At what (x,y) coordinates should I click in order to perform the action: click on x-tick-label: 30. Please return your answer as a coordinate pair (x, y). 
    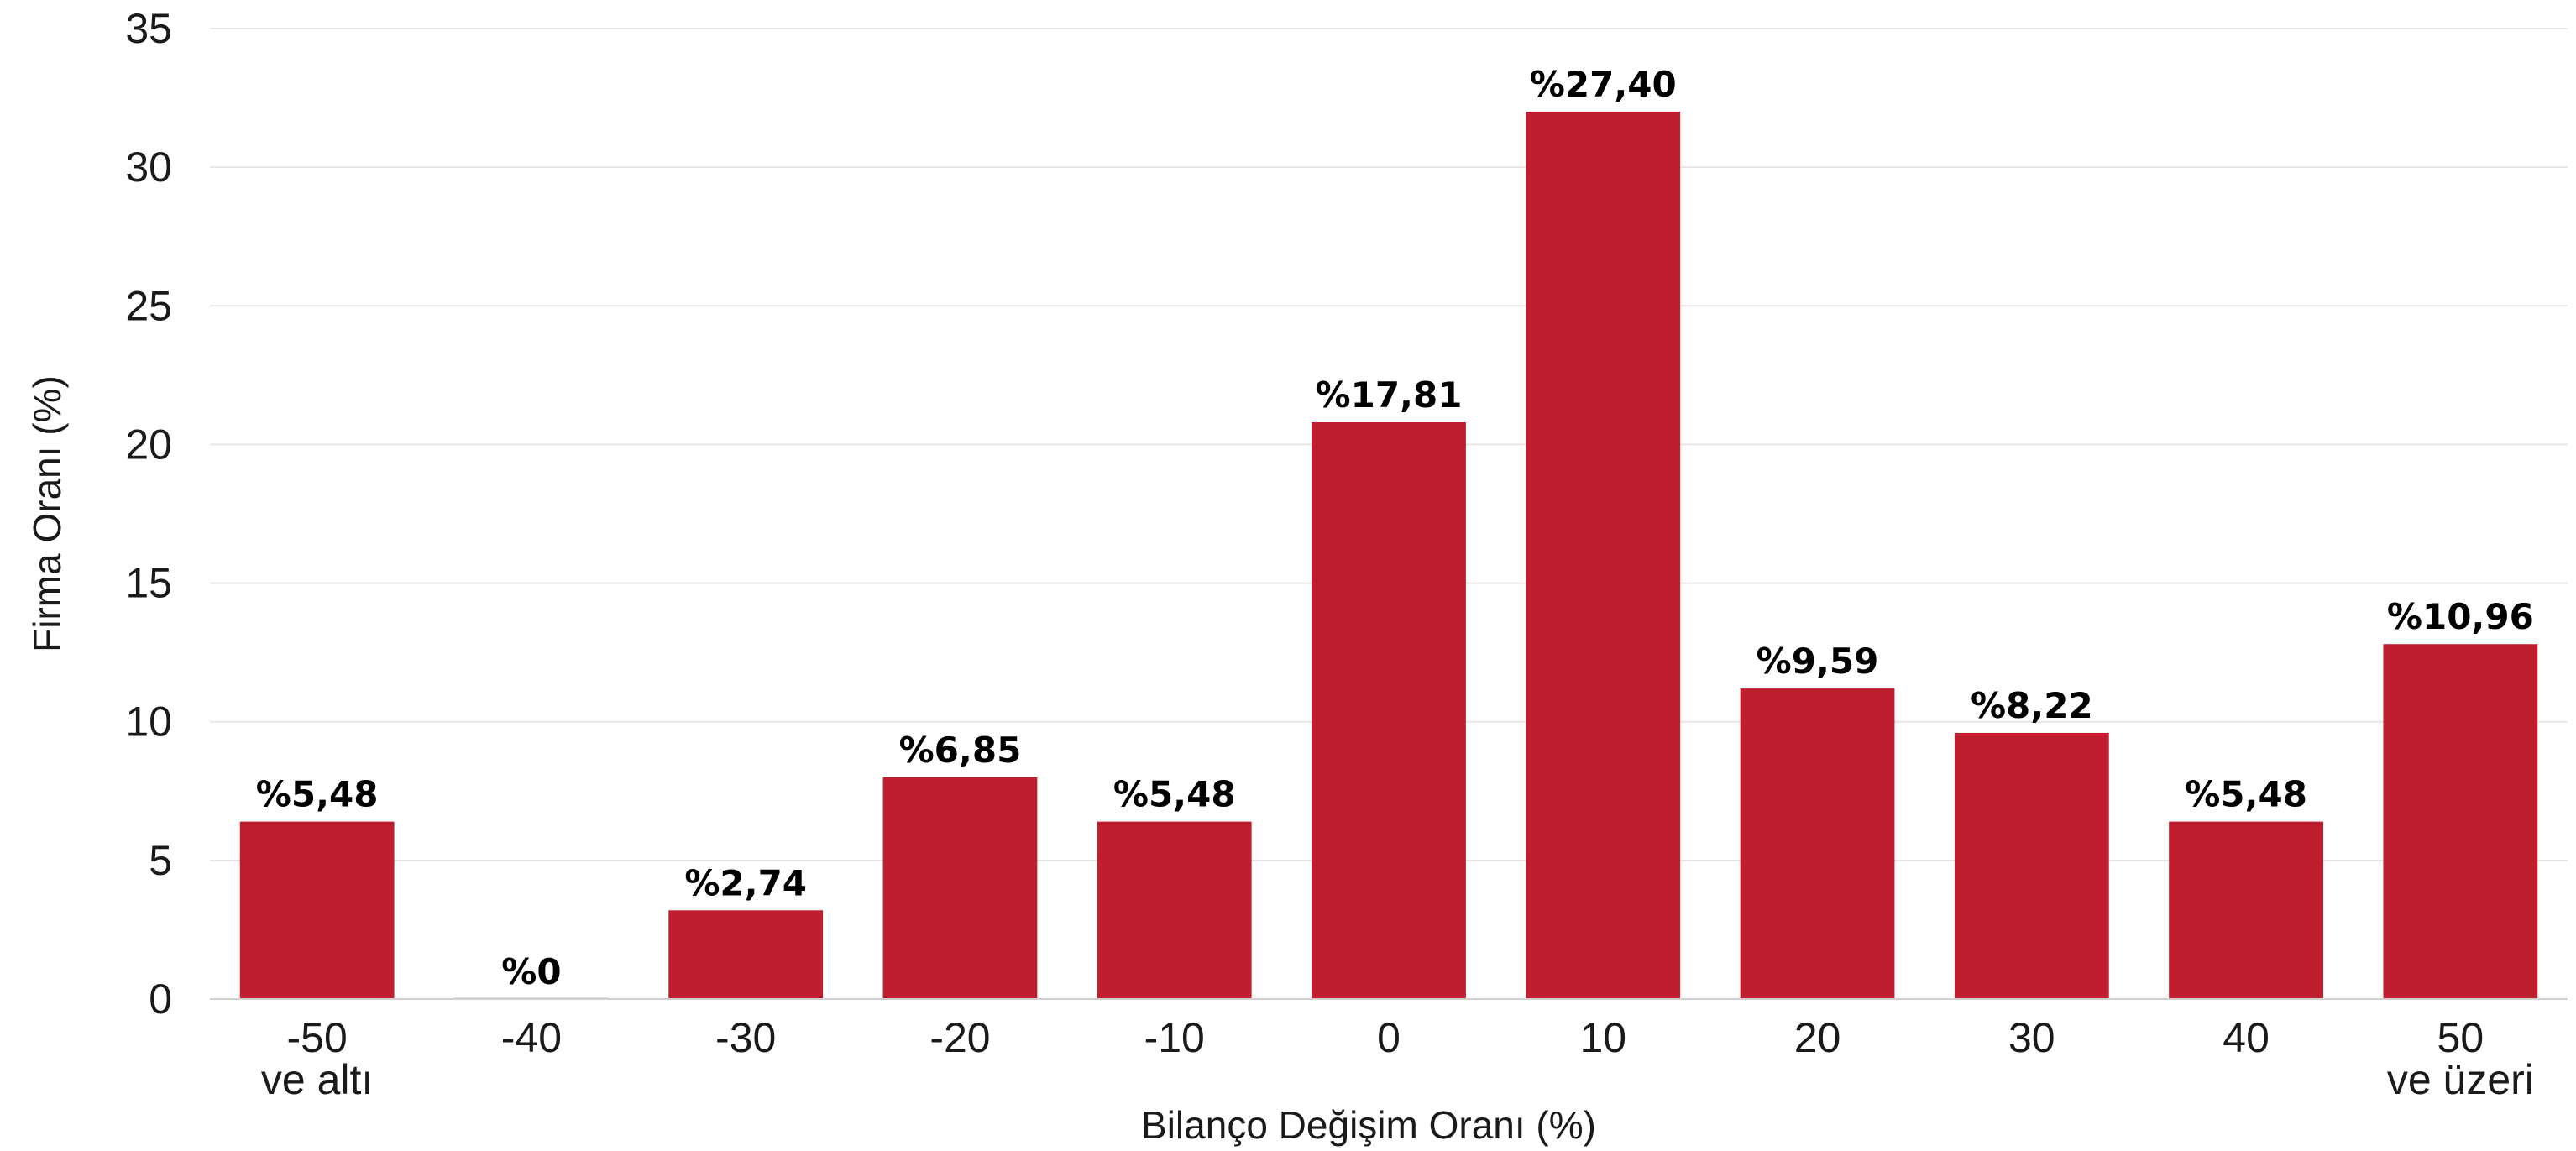
    Looking at the image, I should click on (2031, 1037).